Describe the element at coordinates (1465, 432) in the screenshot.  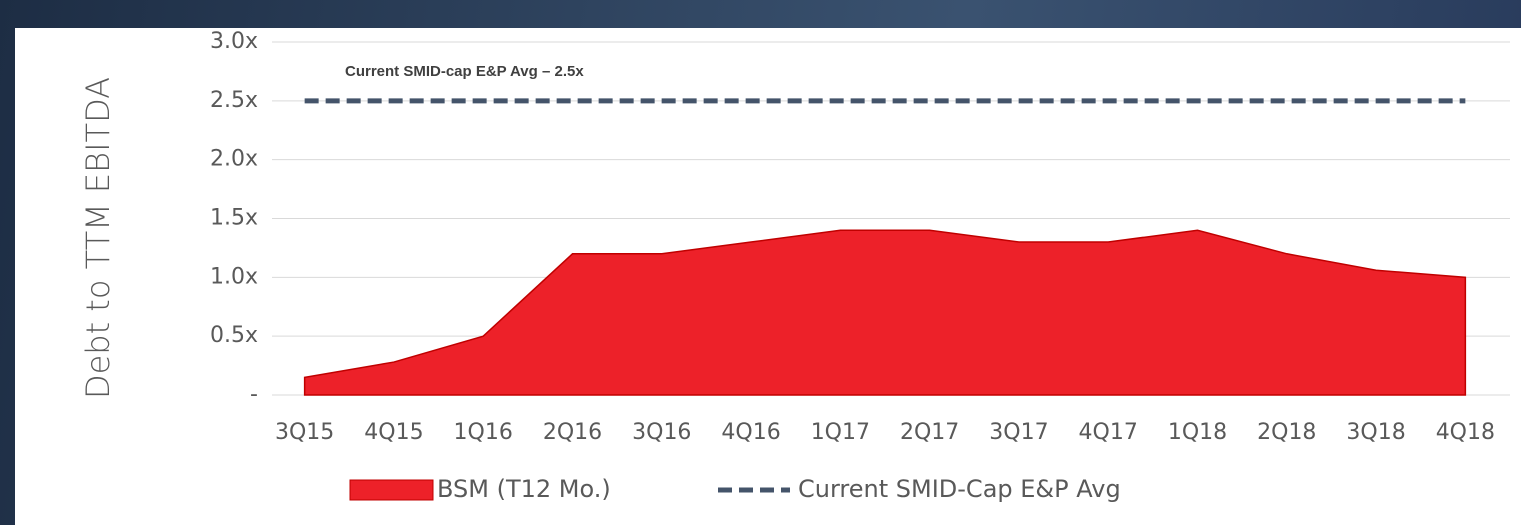
I see `x-tick-label: 4Q18` at that location.